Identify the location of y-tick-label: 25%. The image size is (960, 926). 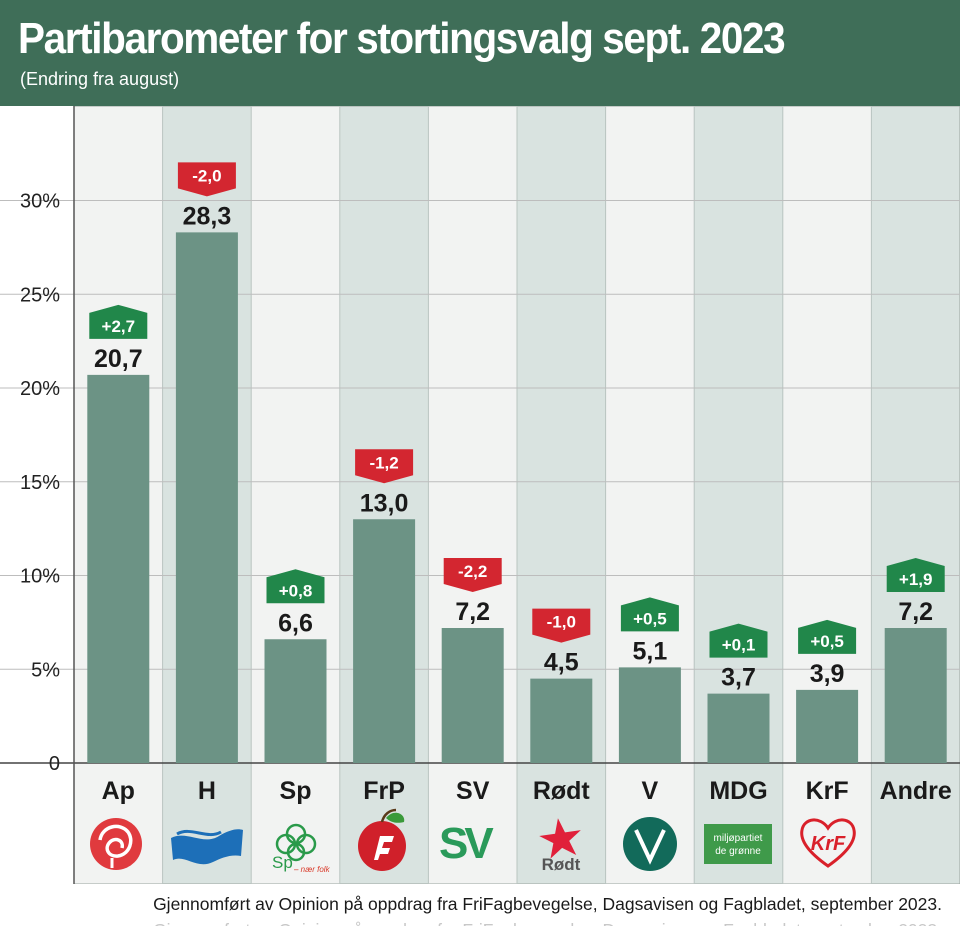
(40, 295).